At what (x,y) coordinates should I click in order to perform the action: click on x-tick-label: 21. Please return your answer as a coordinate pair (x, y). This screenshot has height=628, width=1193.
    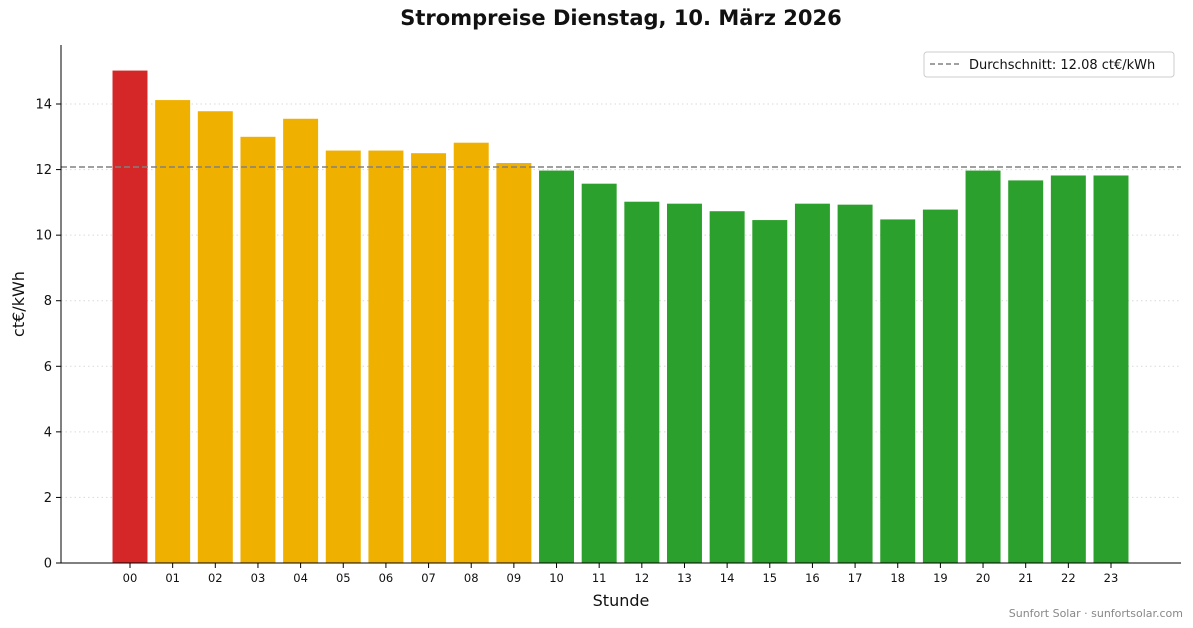
    Looking at the image, I should click on (1025, 578).